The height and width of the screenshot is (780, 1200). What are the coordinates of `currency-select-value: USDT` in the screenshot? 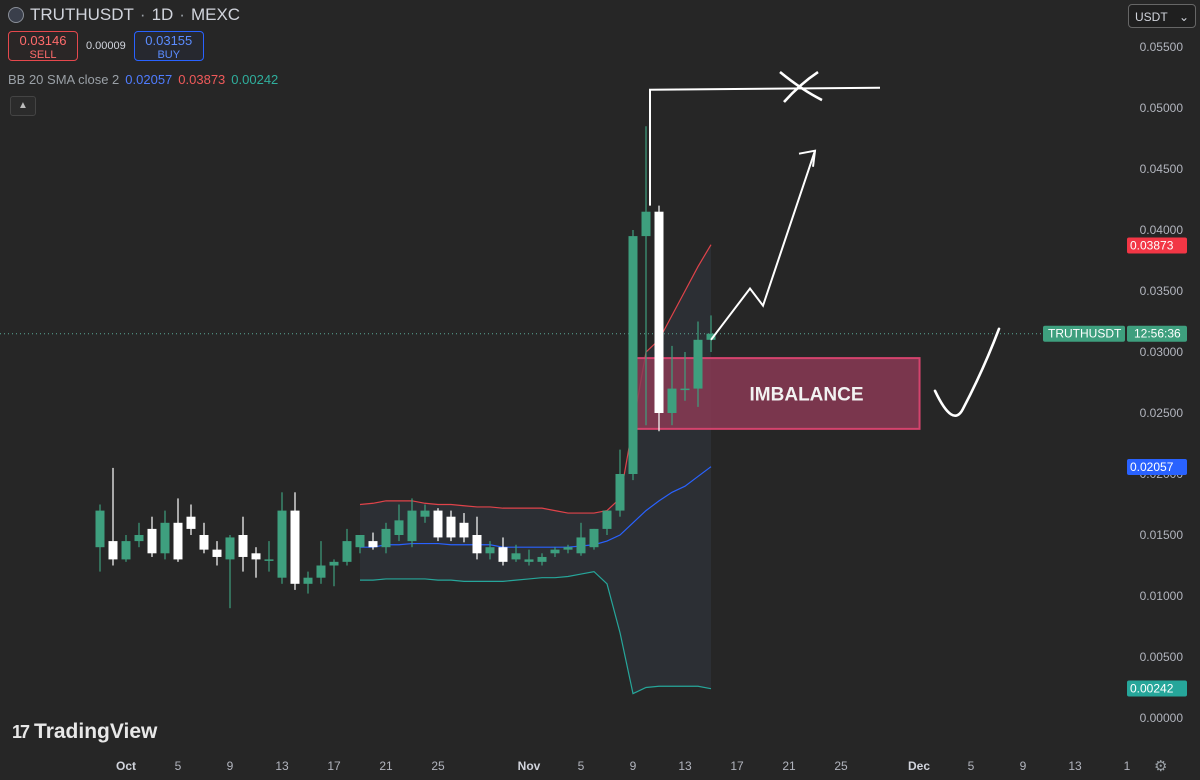 It's located at (1151, 17).